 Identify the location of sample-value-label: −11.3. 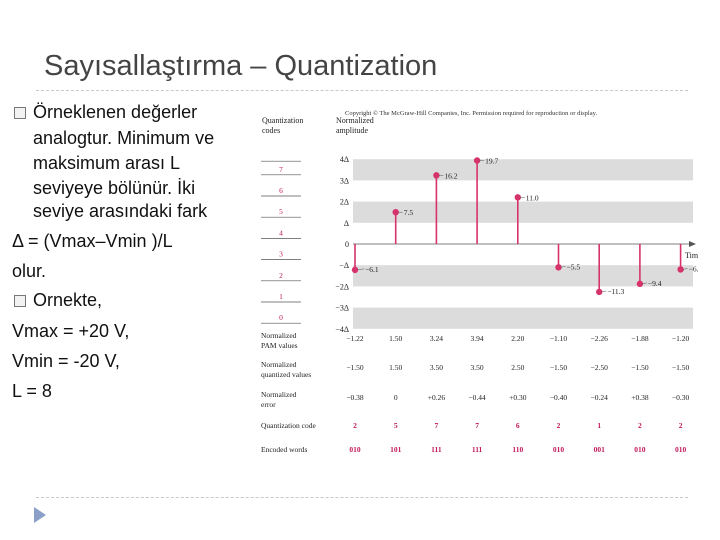
(615, 291).